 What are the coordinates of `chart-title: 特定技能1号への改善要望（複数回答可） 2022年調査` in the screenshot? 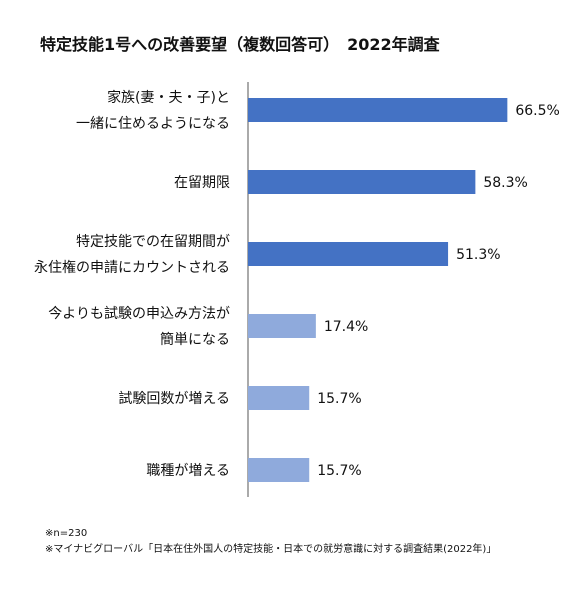 It's located at (240, 44).